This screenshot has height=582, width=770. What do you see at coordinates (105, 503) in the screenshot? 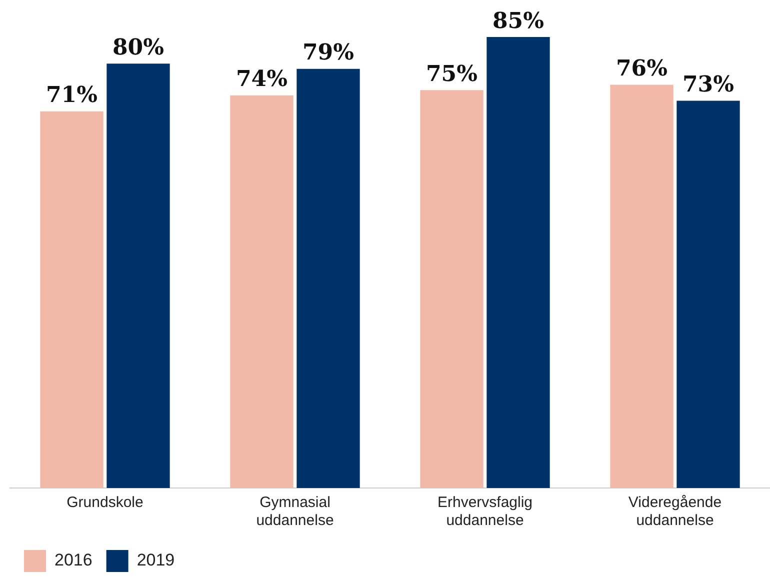
I see `x-tick-label: Grundskole` at bounding box center [105, 503].